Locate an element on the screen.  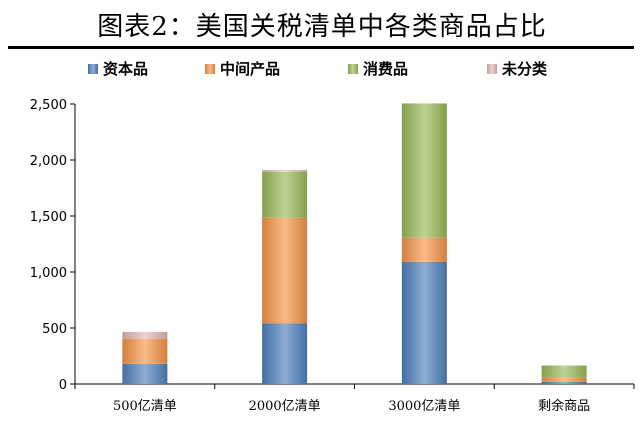
x-tick-label: 3000亿清单 is located at coordinates (424, 406).